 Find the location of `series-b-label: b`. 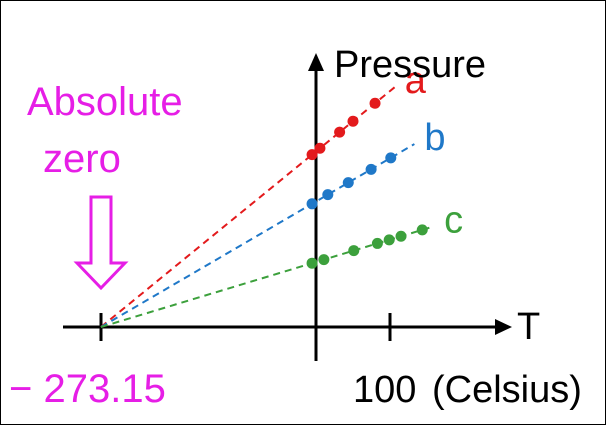

series-b-label: b is located at coordinates (434, 138).